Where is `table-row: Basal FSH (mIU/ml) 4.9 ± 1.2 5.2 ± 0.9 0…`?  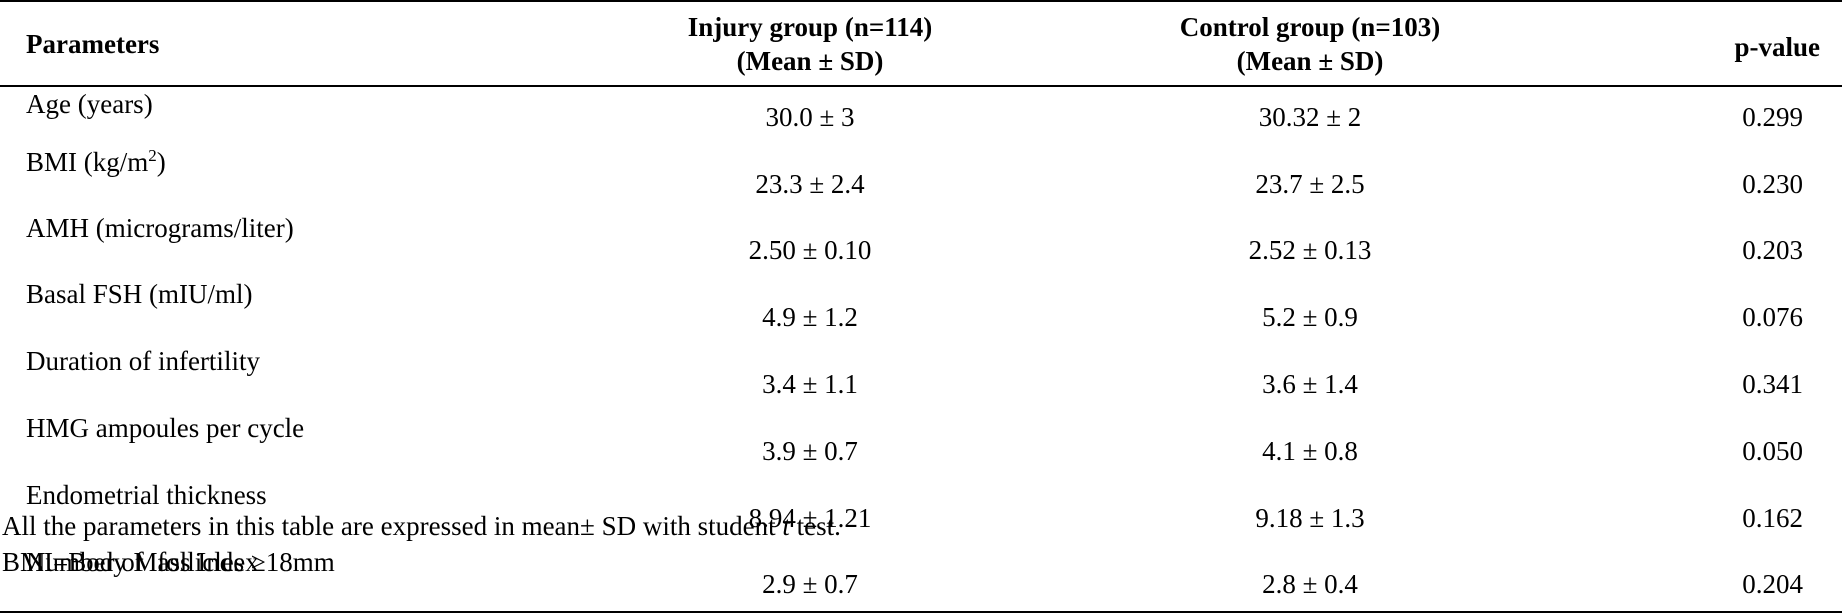 table-row: Basal FSH (mIU/ml) 4.9 ± 1.2 5.2 ± 0.9 0… is located at coordinates (921, 310).